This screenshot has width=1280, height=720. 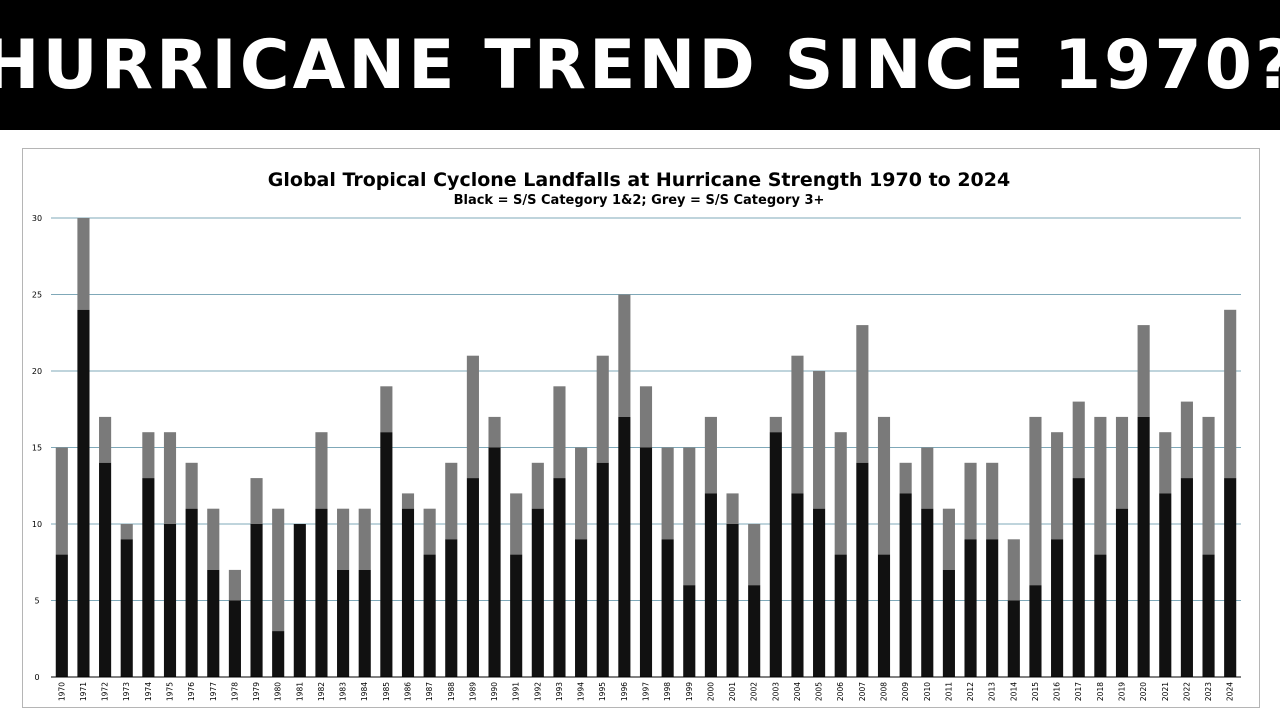 What do you see at coordinates (1100, 485) in the screenshot?
I see `bar-cat3plus-2018` at bounding box center [1100, 485].